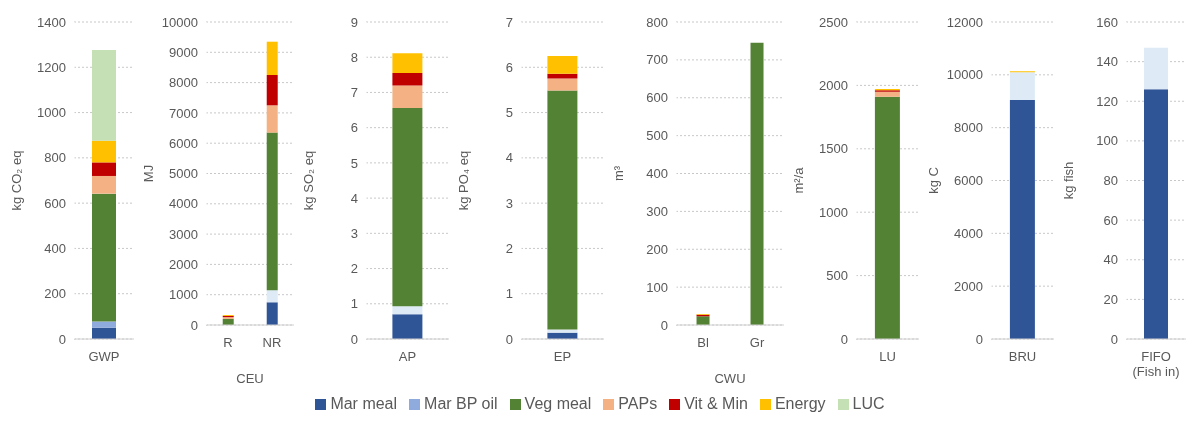 The height and width of the screenshot is (423, 1200). I want to click on x-axis-title: CEU, so click(250, 378).